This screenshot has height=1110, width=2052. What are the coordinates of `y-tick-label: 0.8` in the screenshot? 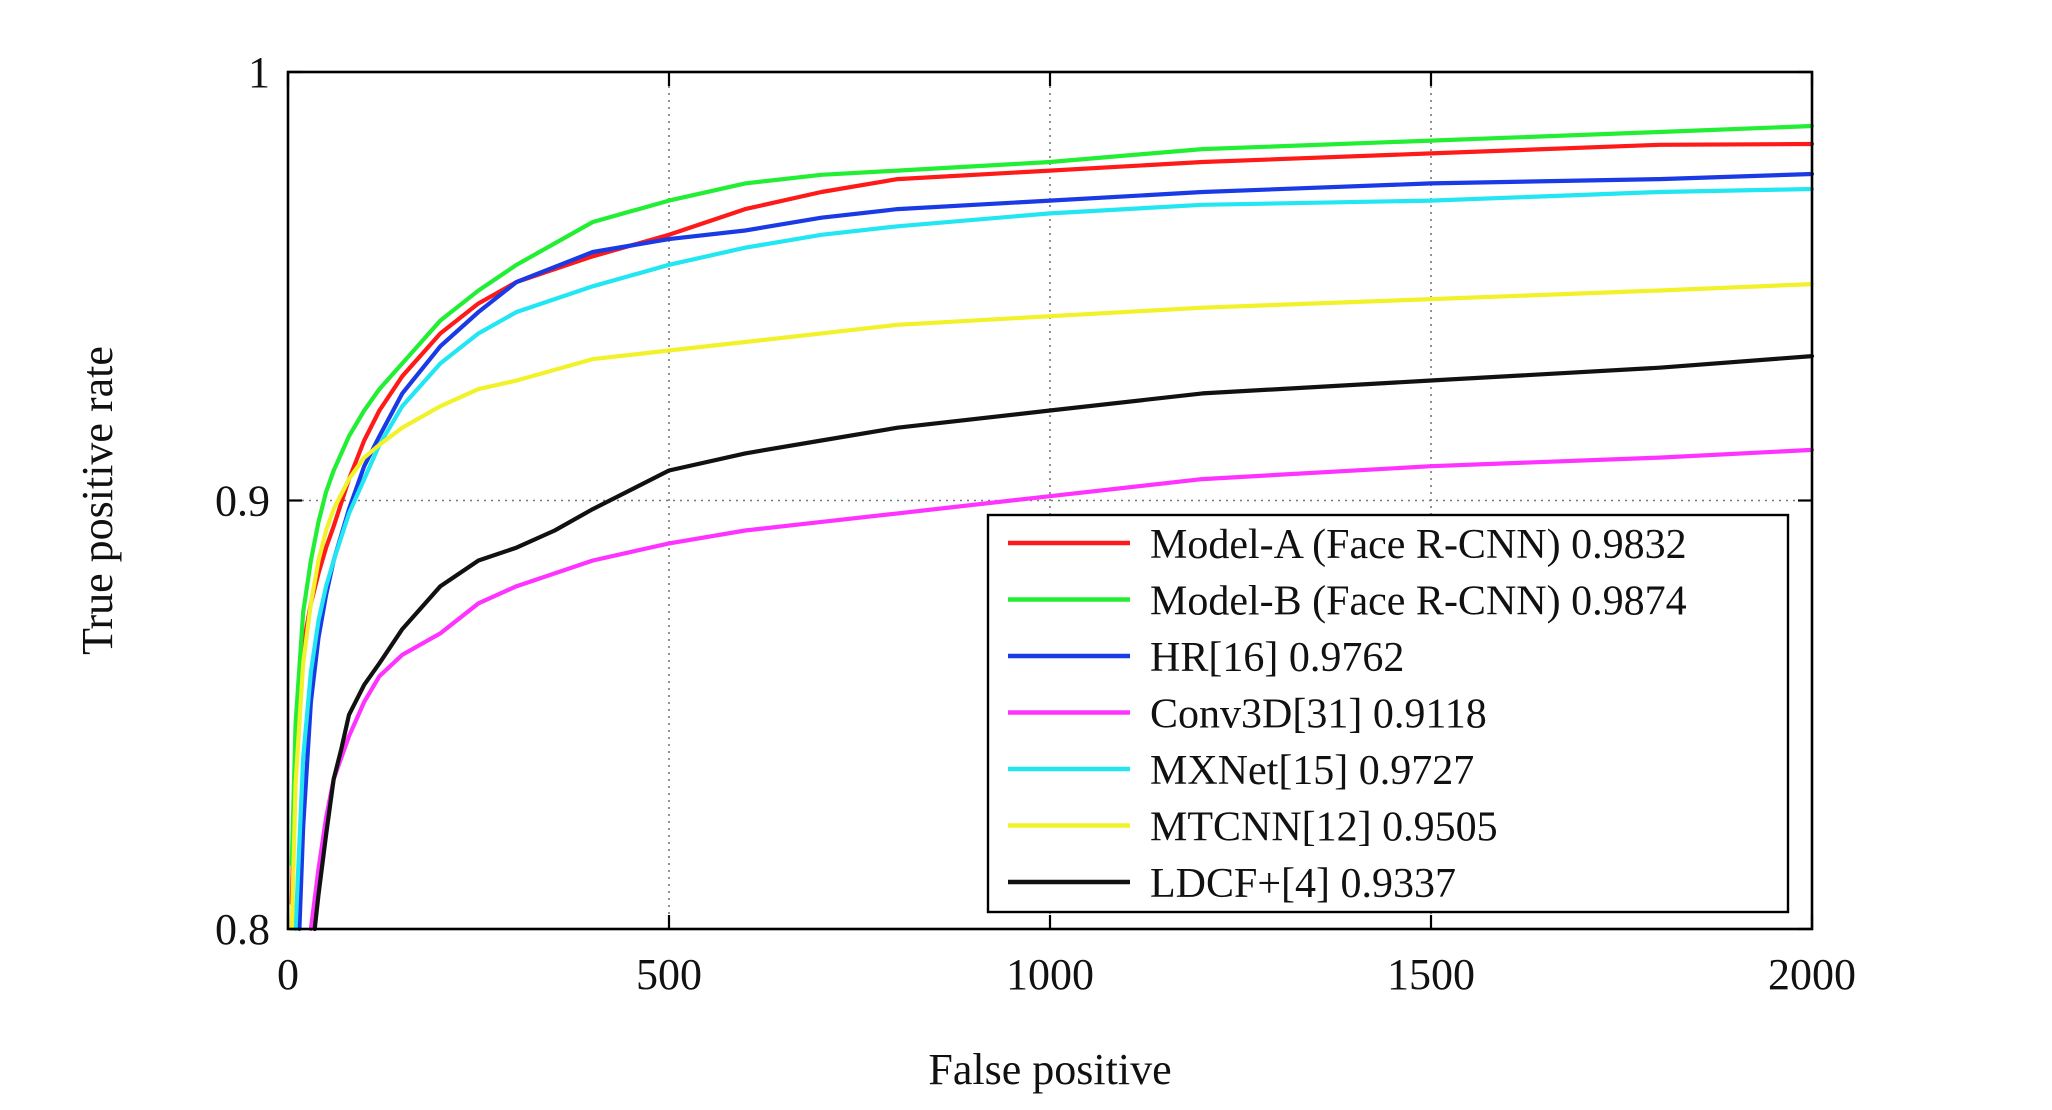 It's located at (242, 929).